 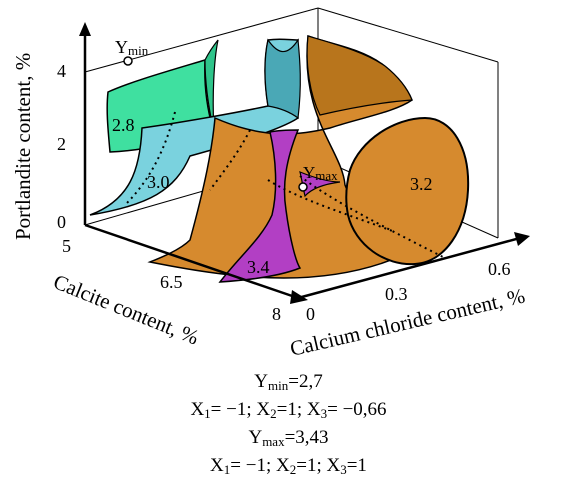 I want to click on surface-label-3.0: 3.0, so click(x=158, y=182).